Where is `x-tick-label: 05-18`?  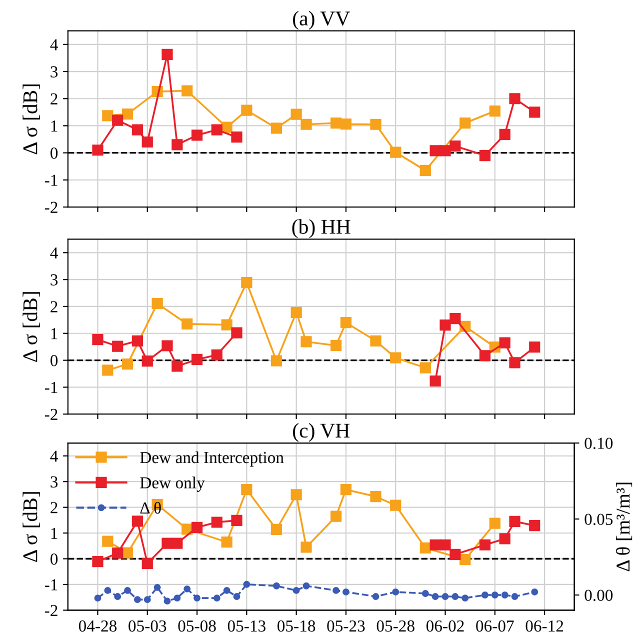 x-tick-label: 05-18 is located at coordinates (297, 626).